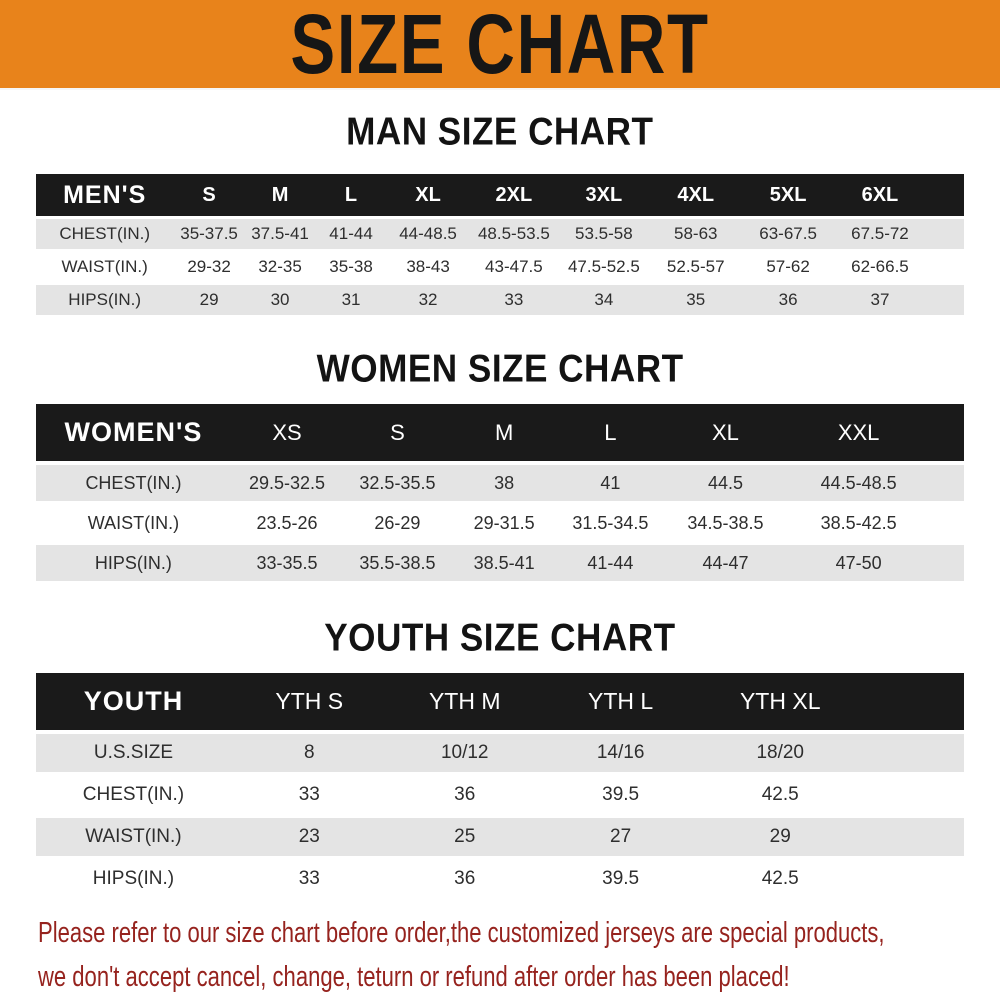 This screenshot has width=1000, height=1000. What do you see at coordinates (514, 267) in the screenshot?
I see `size-value-cell: 43-47.5` at bounding box center [514, 267].